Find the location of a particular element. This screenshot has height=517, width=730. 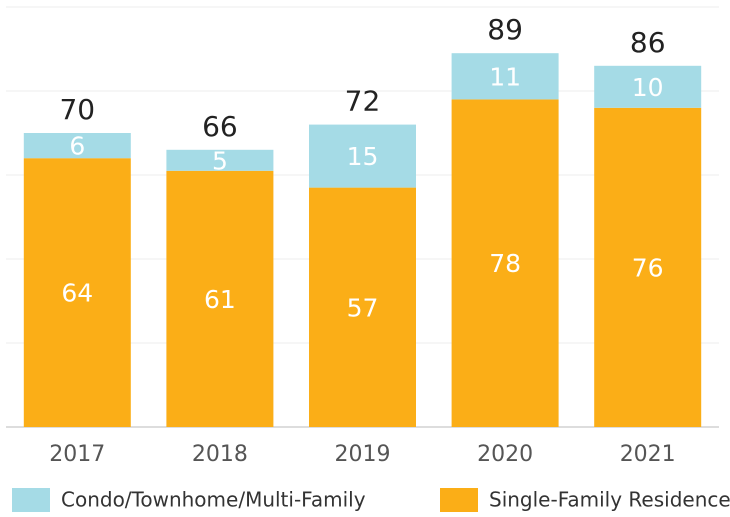

data-label: 57 is located at coordinates (363, 307).